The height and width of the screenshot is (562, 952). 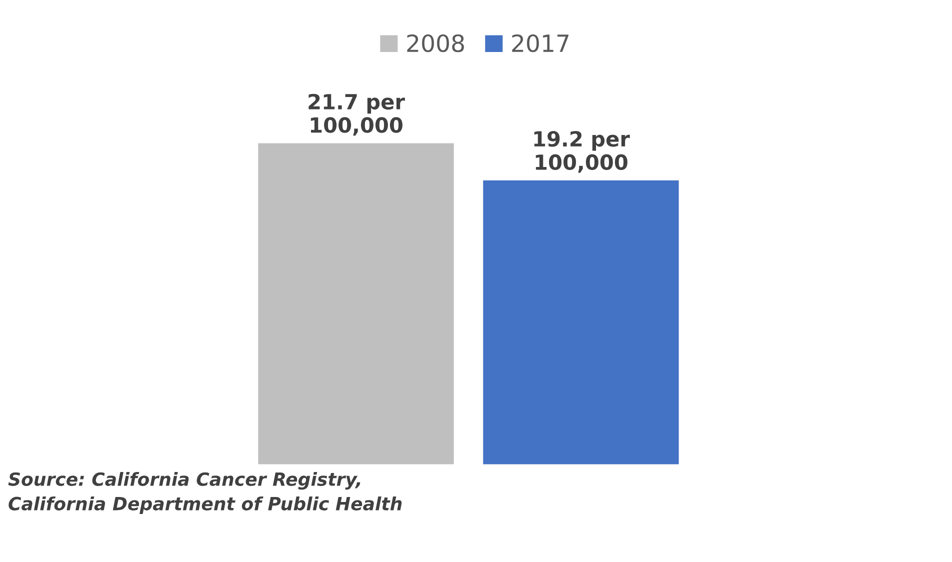 What do you see at coordinates (435, 43) in the screenshot?
I see `legend-label: 2008` at bounding box center [435, 43].